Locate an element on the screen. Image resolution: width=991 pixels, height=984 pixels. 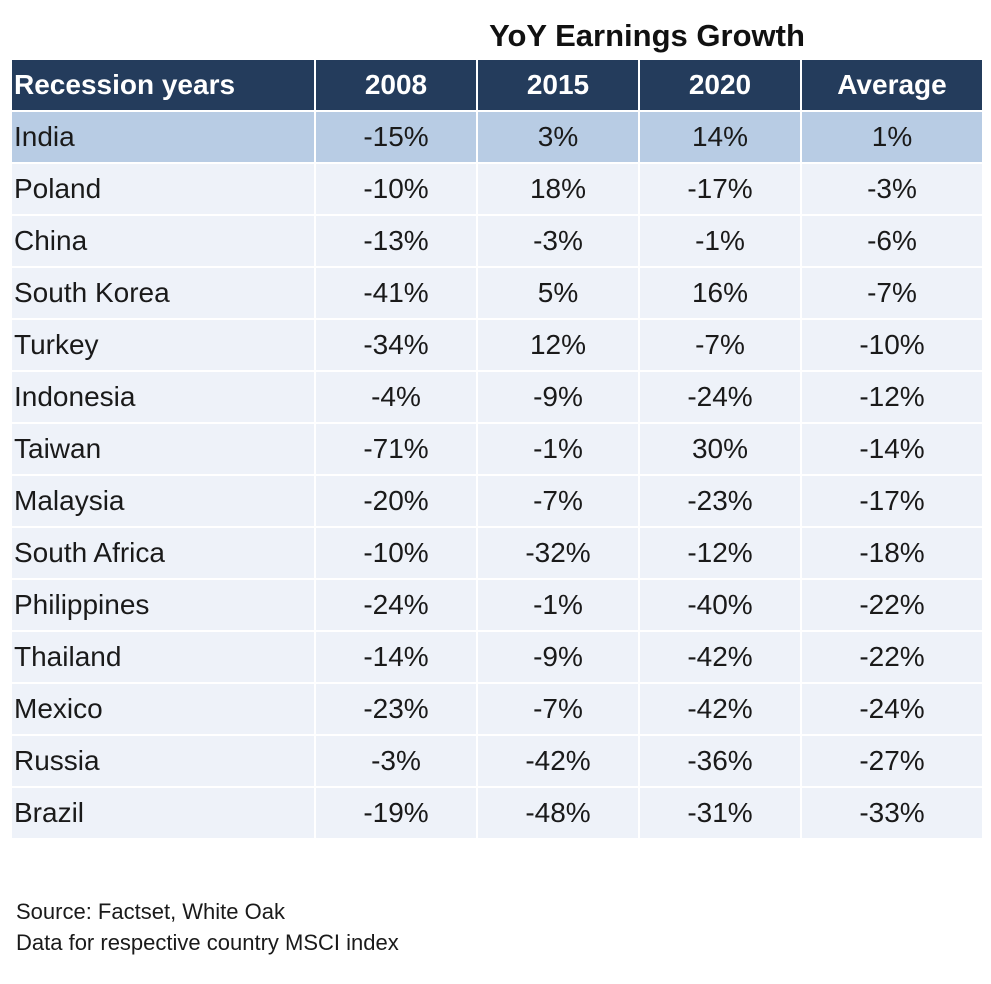
table-cell: 30% is located at coordinates (720, 449).